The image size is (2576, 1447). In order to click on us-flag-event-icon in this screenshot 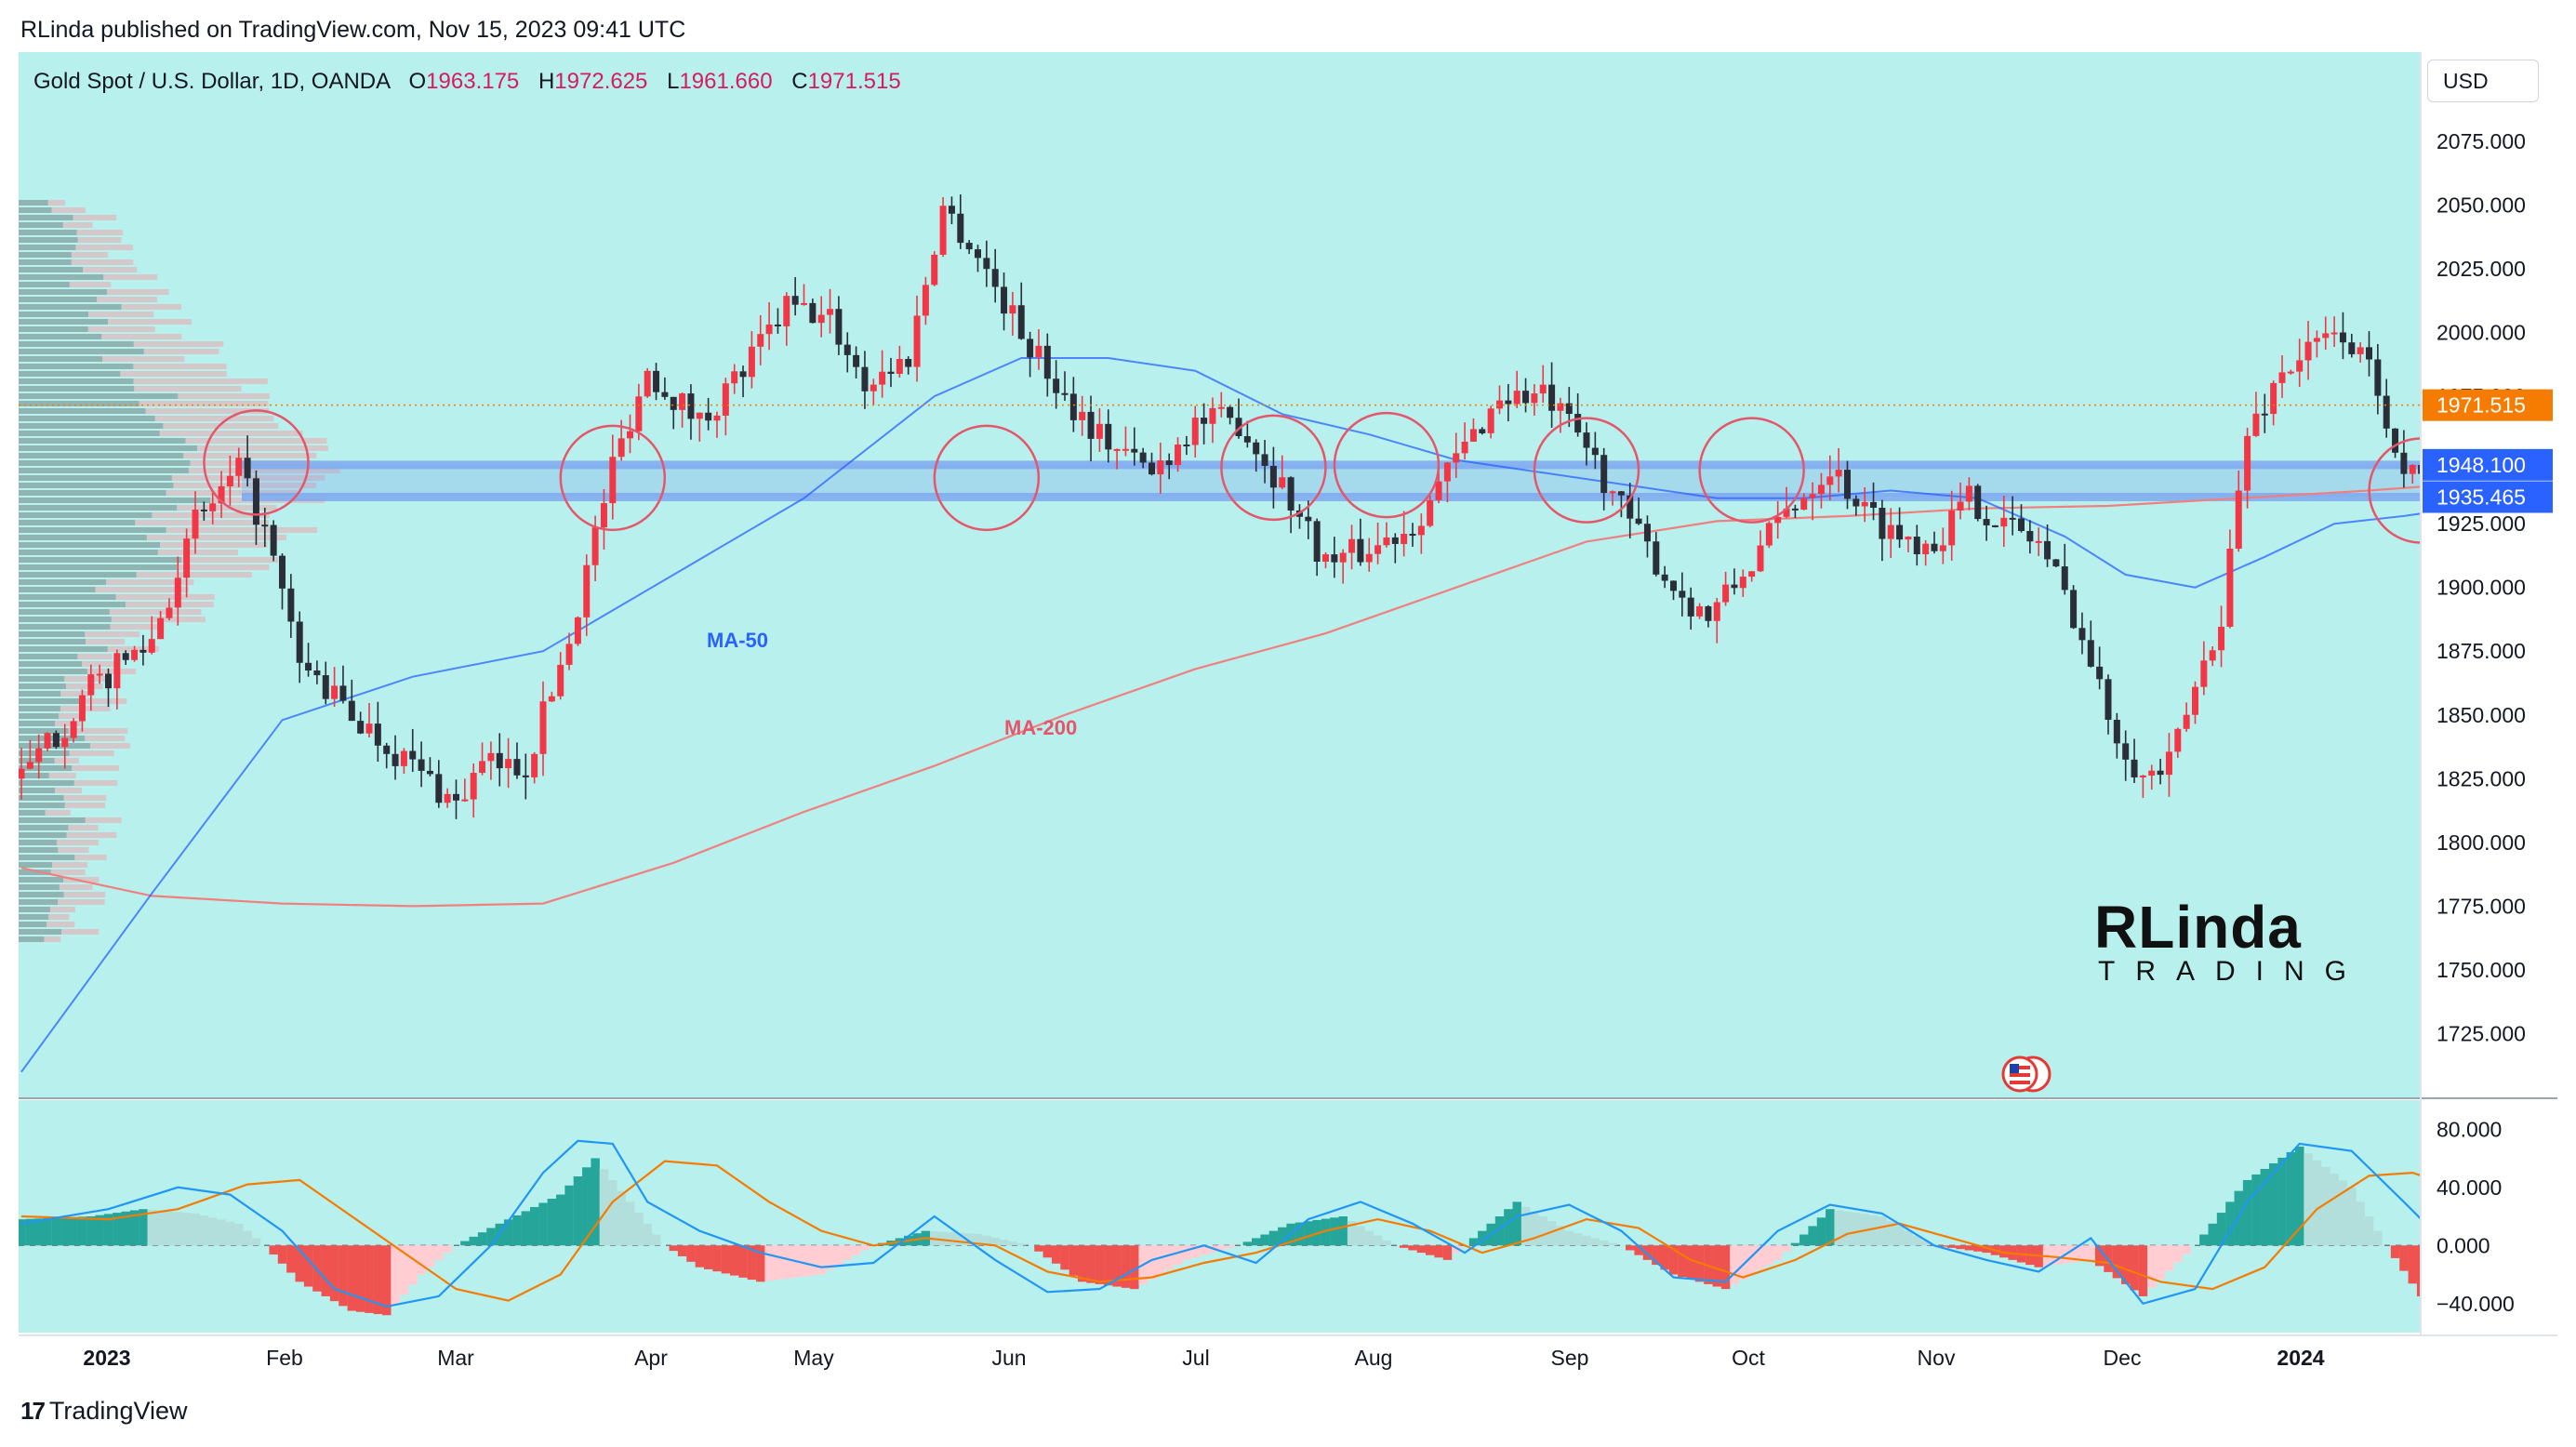, I will do `click(2026, 1074)`.